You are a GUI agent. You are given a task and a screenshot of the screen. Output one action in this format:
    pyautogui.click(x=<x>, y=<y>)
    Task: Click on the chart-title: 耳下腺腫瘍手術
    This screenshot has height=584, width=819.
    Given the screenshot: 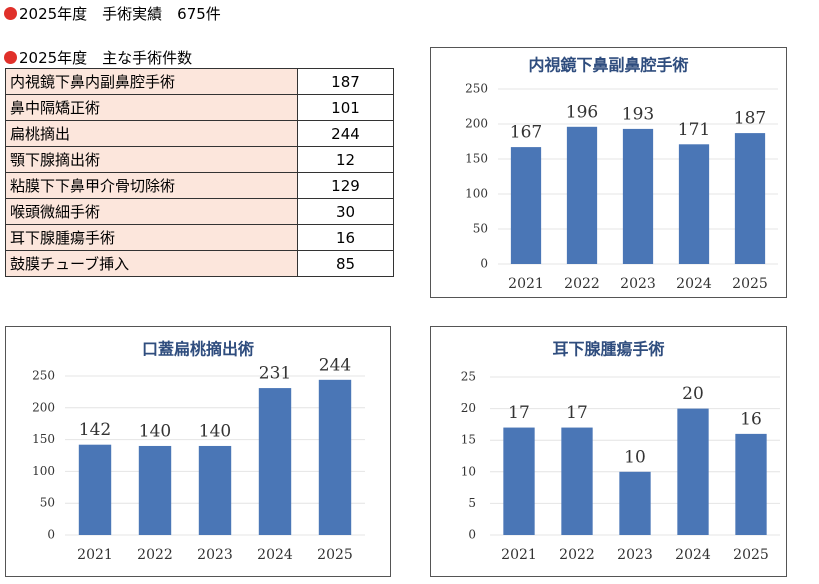 What is the action you would take?
    pyautogui.click(x=608, y=349)
    